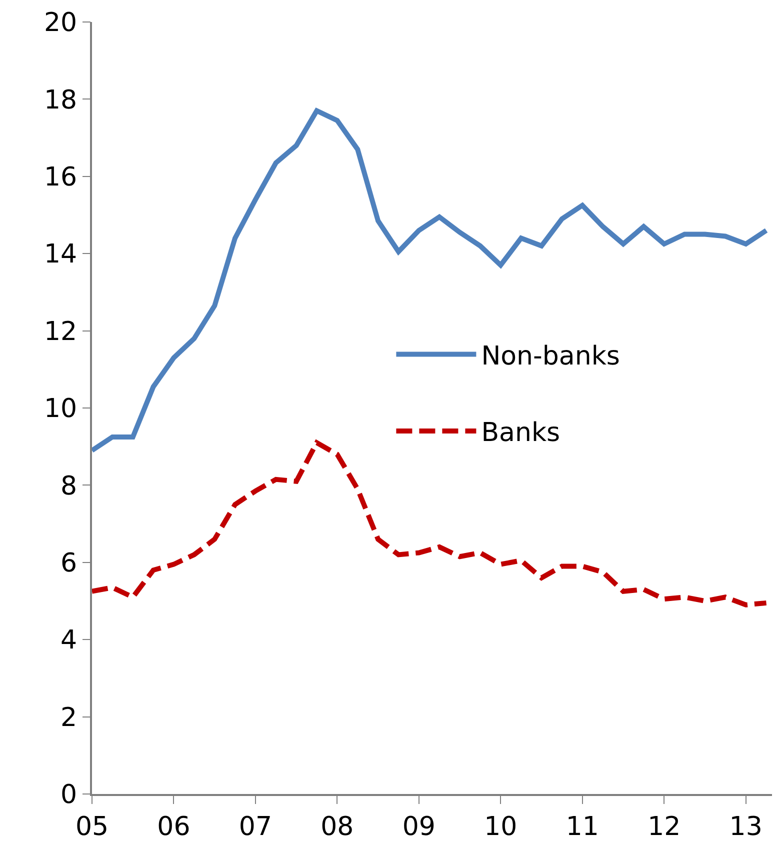 This screenshot has height=865, width=782. What do you see at coordinates (69, 641) in the screenshot?
I see `y-tick-label: 4` at bounding box center [69, 641].